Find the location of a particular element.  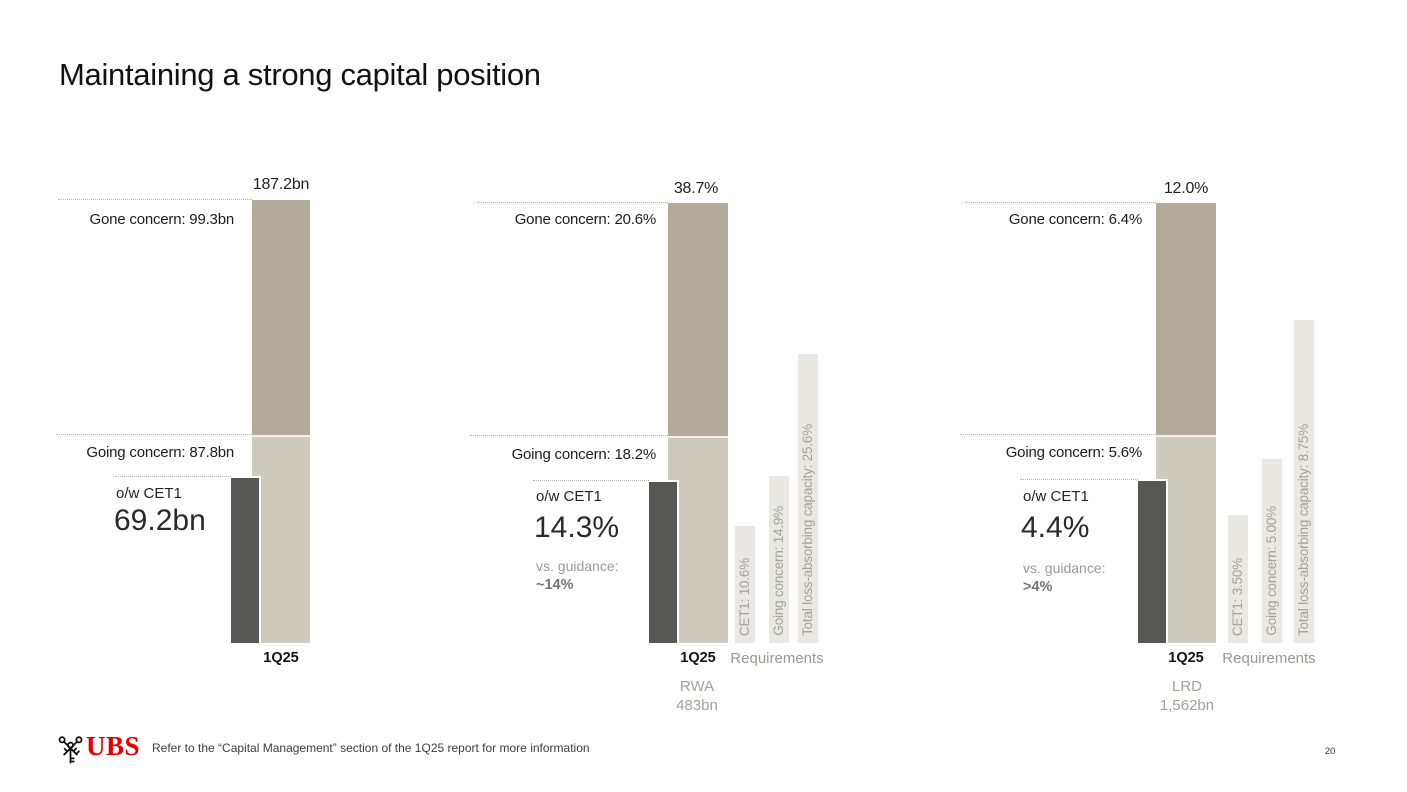

requirement-bar-going-concern: Going concern: 14.9% is located at coordinates (779, 559).